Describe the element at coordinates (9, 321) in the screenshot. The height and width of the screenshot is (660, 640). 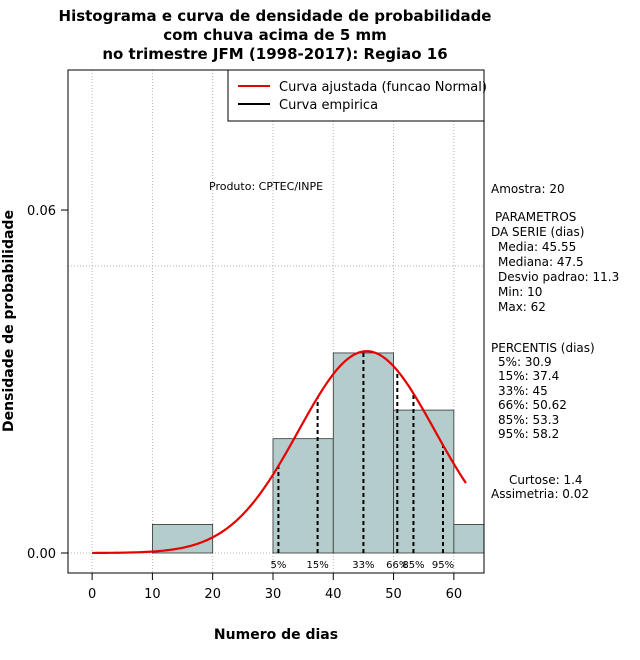
I see `y-axis-title: Densidade de probabilidade` at that location.